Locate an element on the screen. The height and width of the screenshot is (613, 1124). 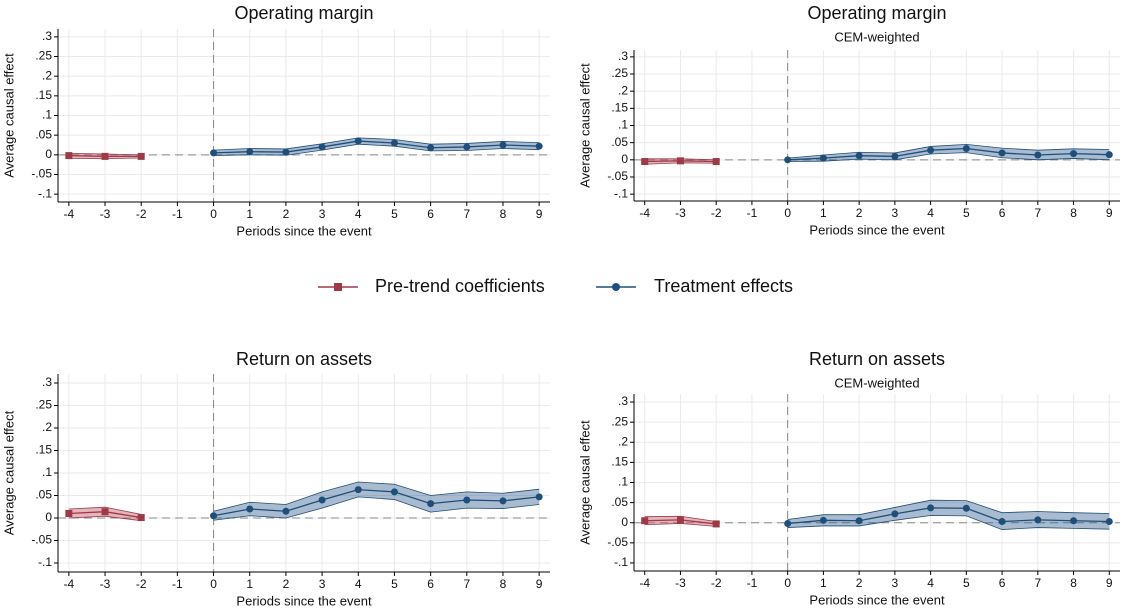
x-tick-label: 8 is located at coordinates (503, 584).